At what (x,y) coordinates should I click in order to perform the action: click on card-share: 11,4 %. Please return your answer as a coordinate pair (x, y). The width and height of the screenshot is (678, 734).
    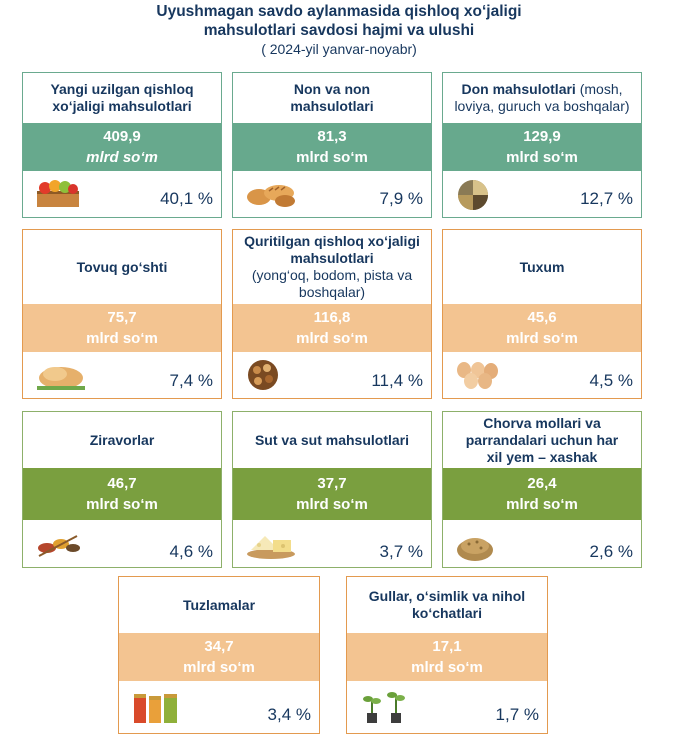
    Looking at the image, I should click on (397, 380).